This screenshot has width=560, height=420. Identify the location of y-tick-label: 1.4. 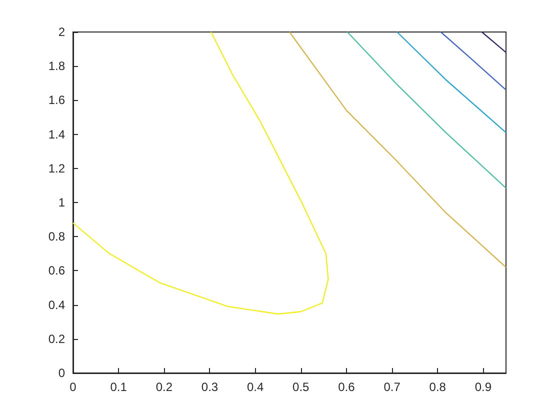
(57, 134).